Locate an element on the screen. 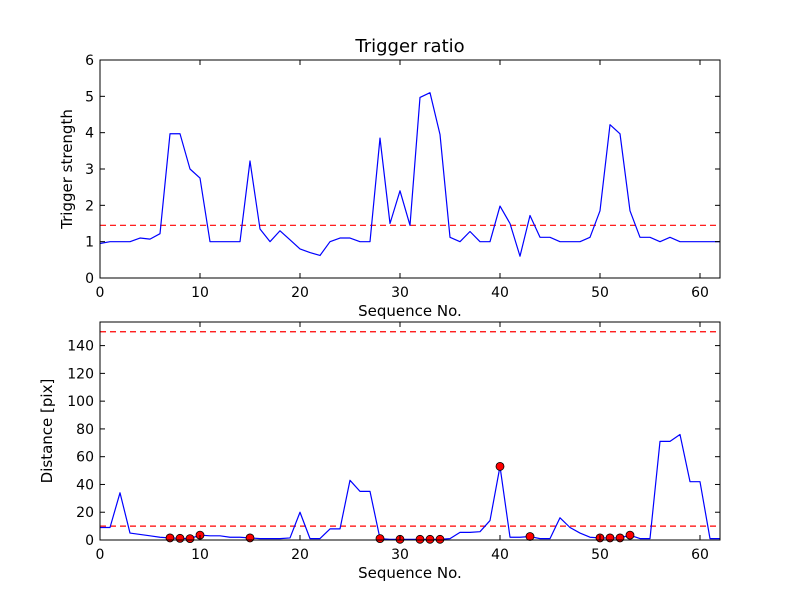 This screenshot has height=600, width=800. top-x-axis-label: Sequence No. is located at coordinates (410, 311).